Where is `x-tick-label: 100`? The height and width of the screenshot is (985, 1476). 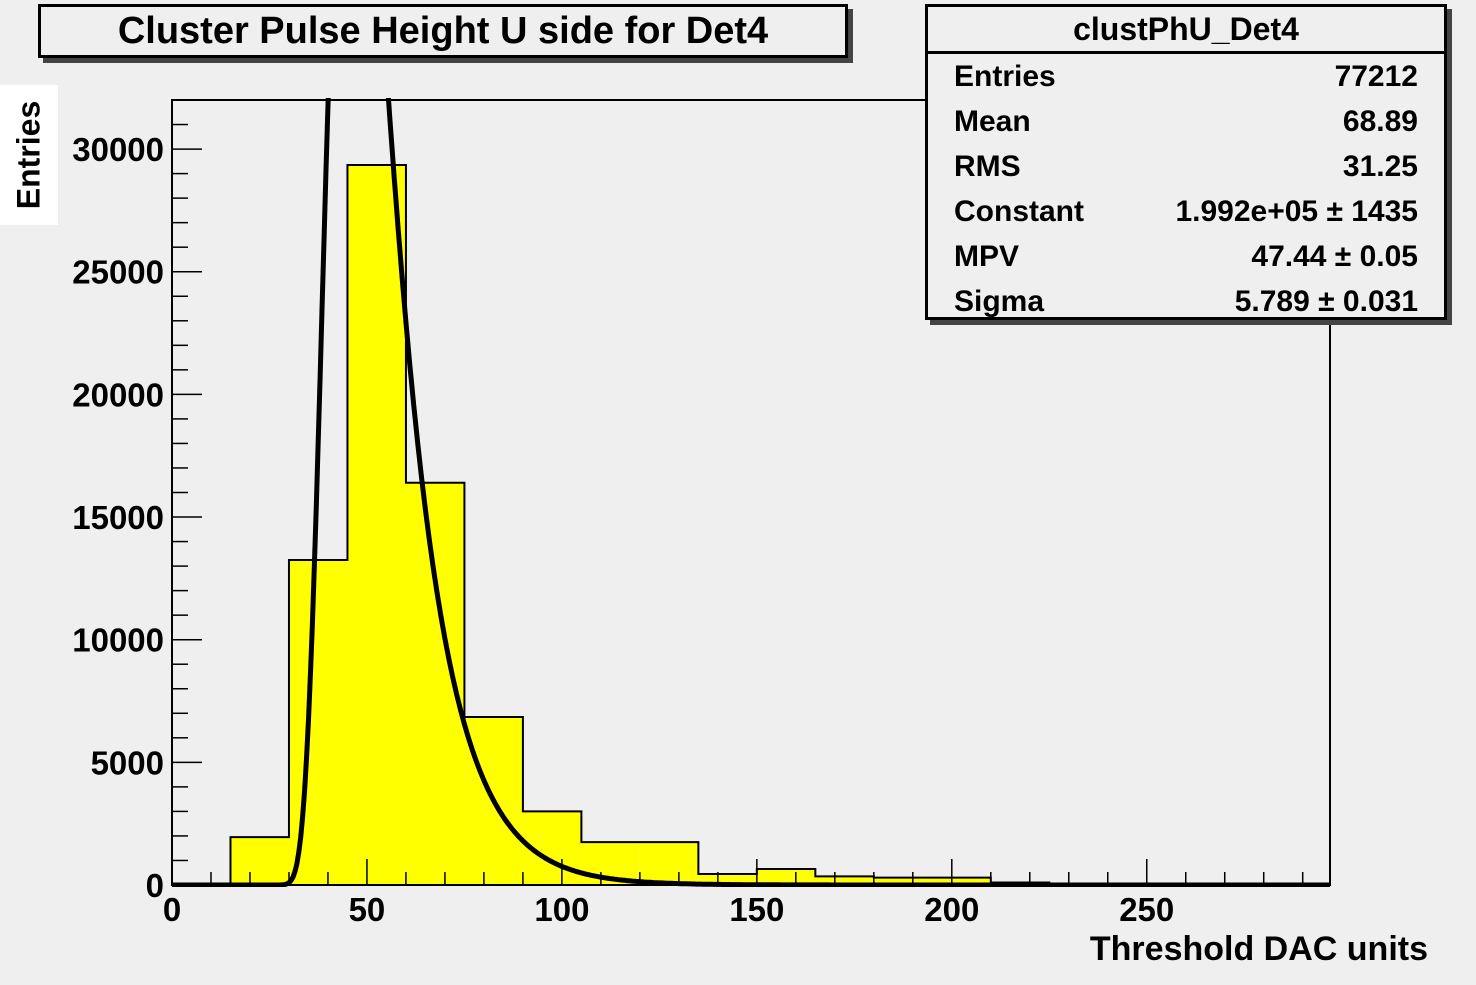 x-tick-label: 100 is located at coordinates (561, 909).